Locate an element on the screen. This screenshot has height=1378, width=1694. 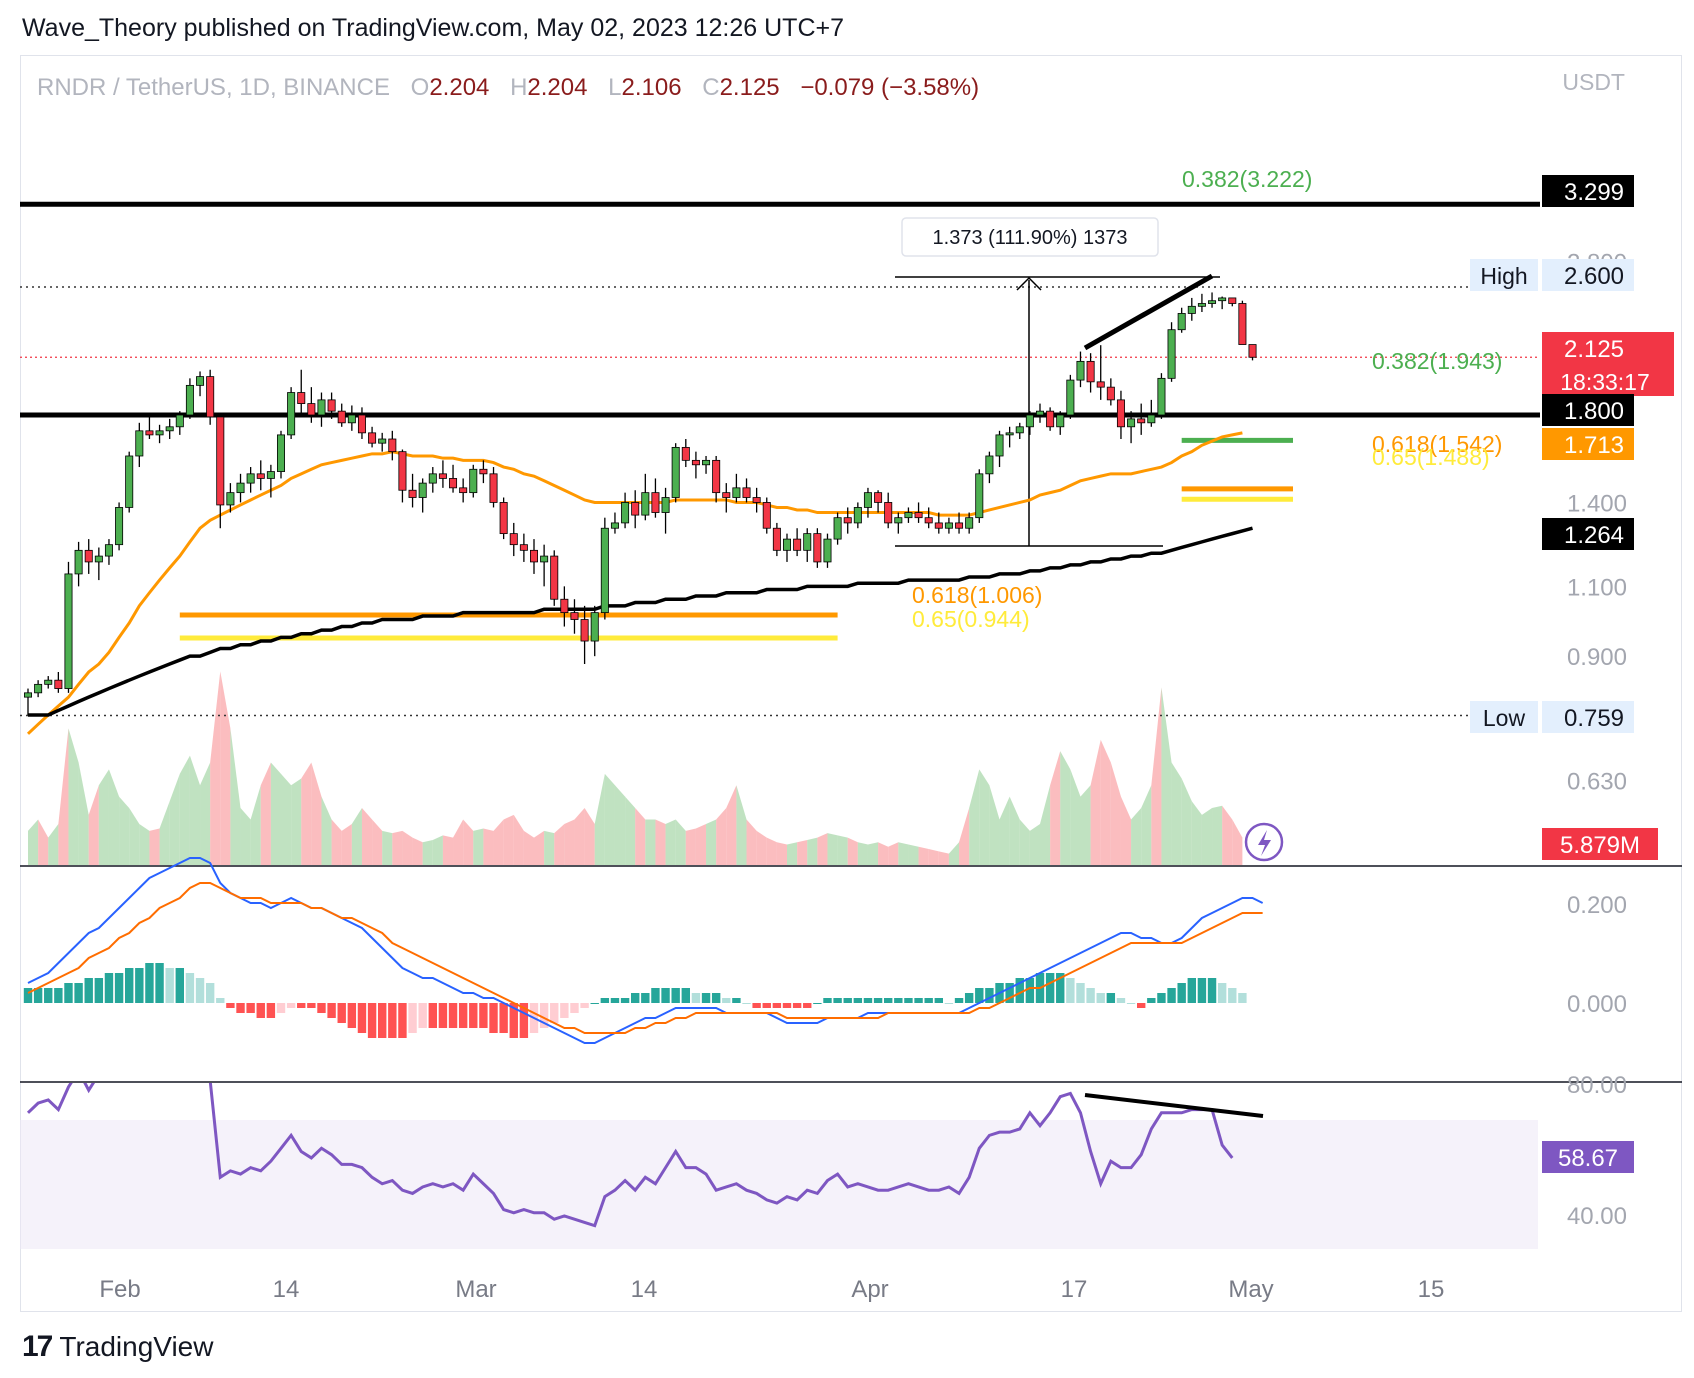
legend-open-value: 2.204 is located at coordinates (459, 87).